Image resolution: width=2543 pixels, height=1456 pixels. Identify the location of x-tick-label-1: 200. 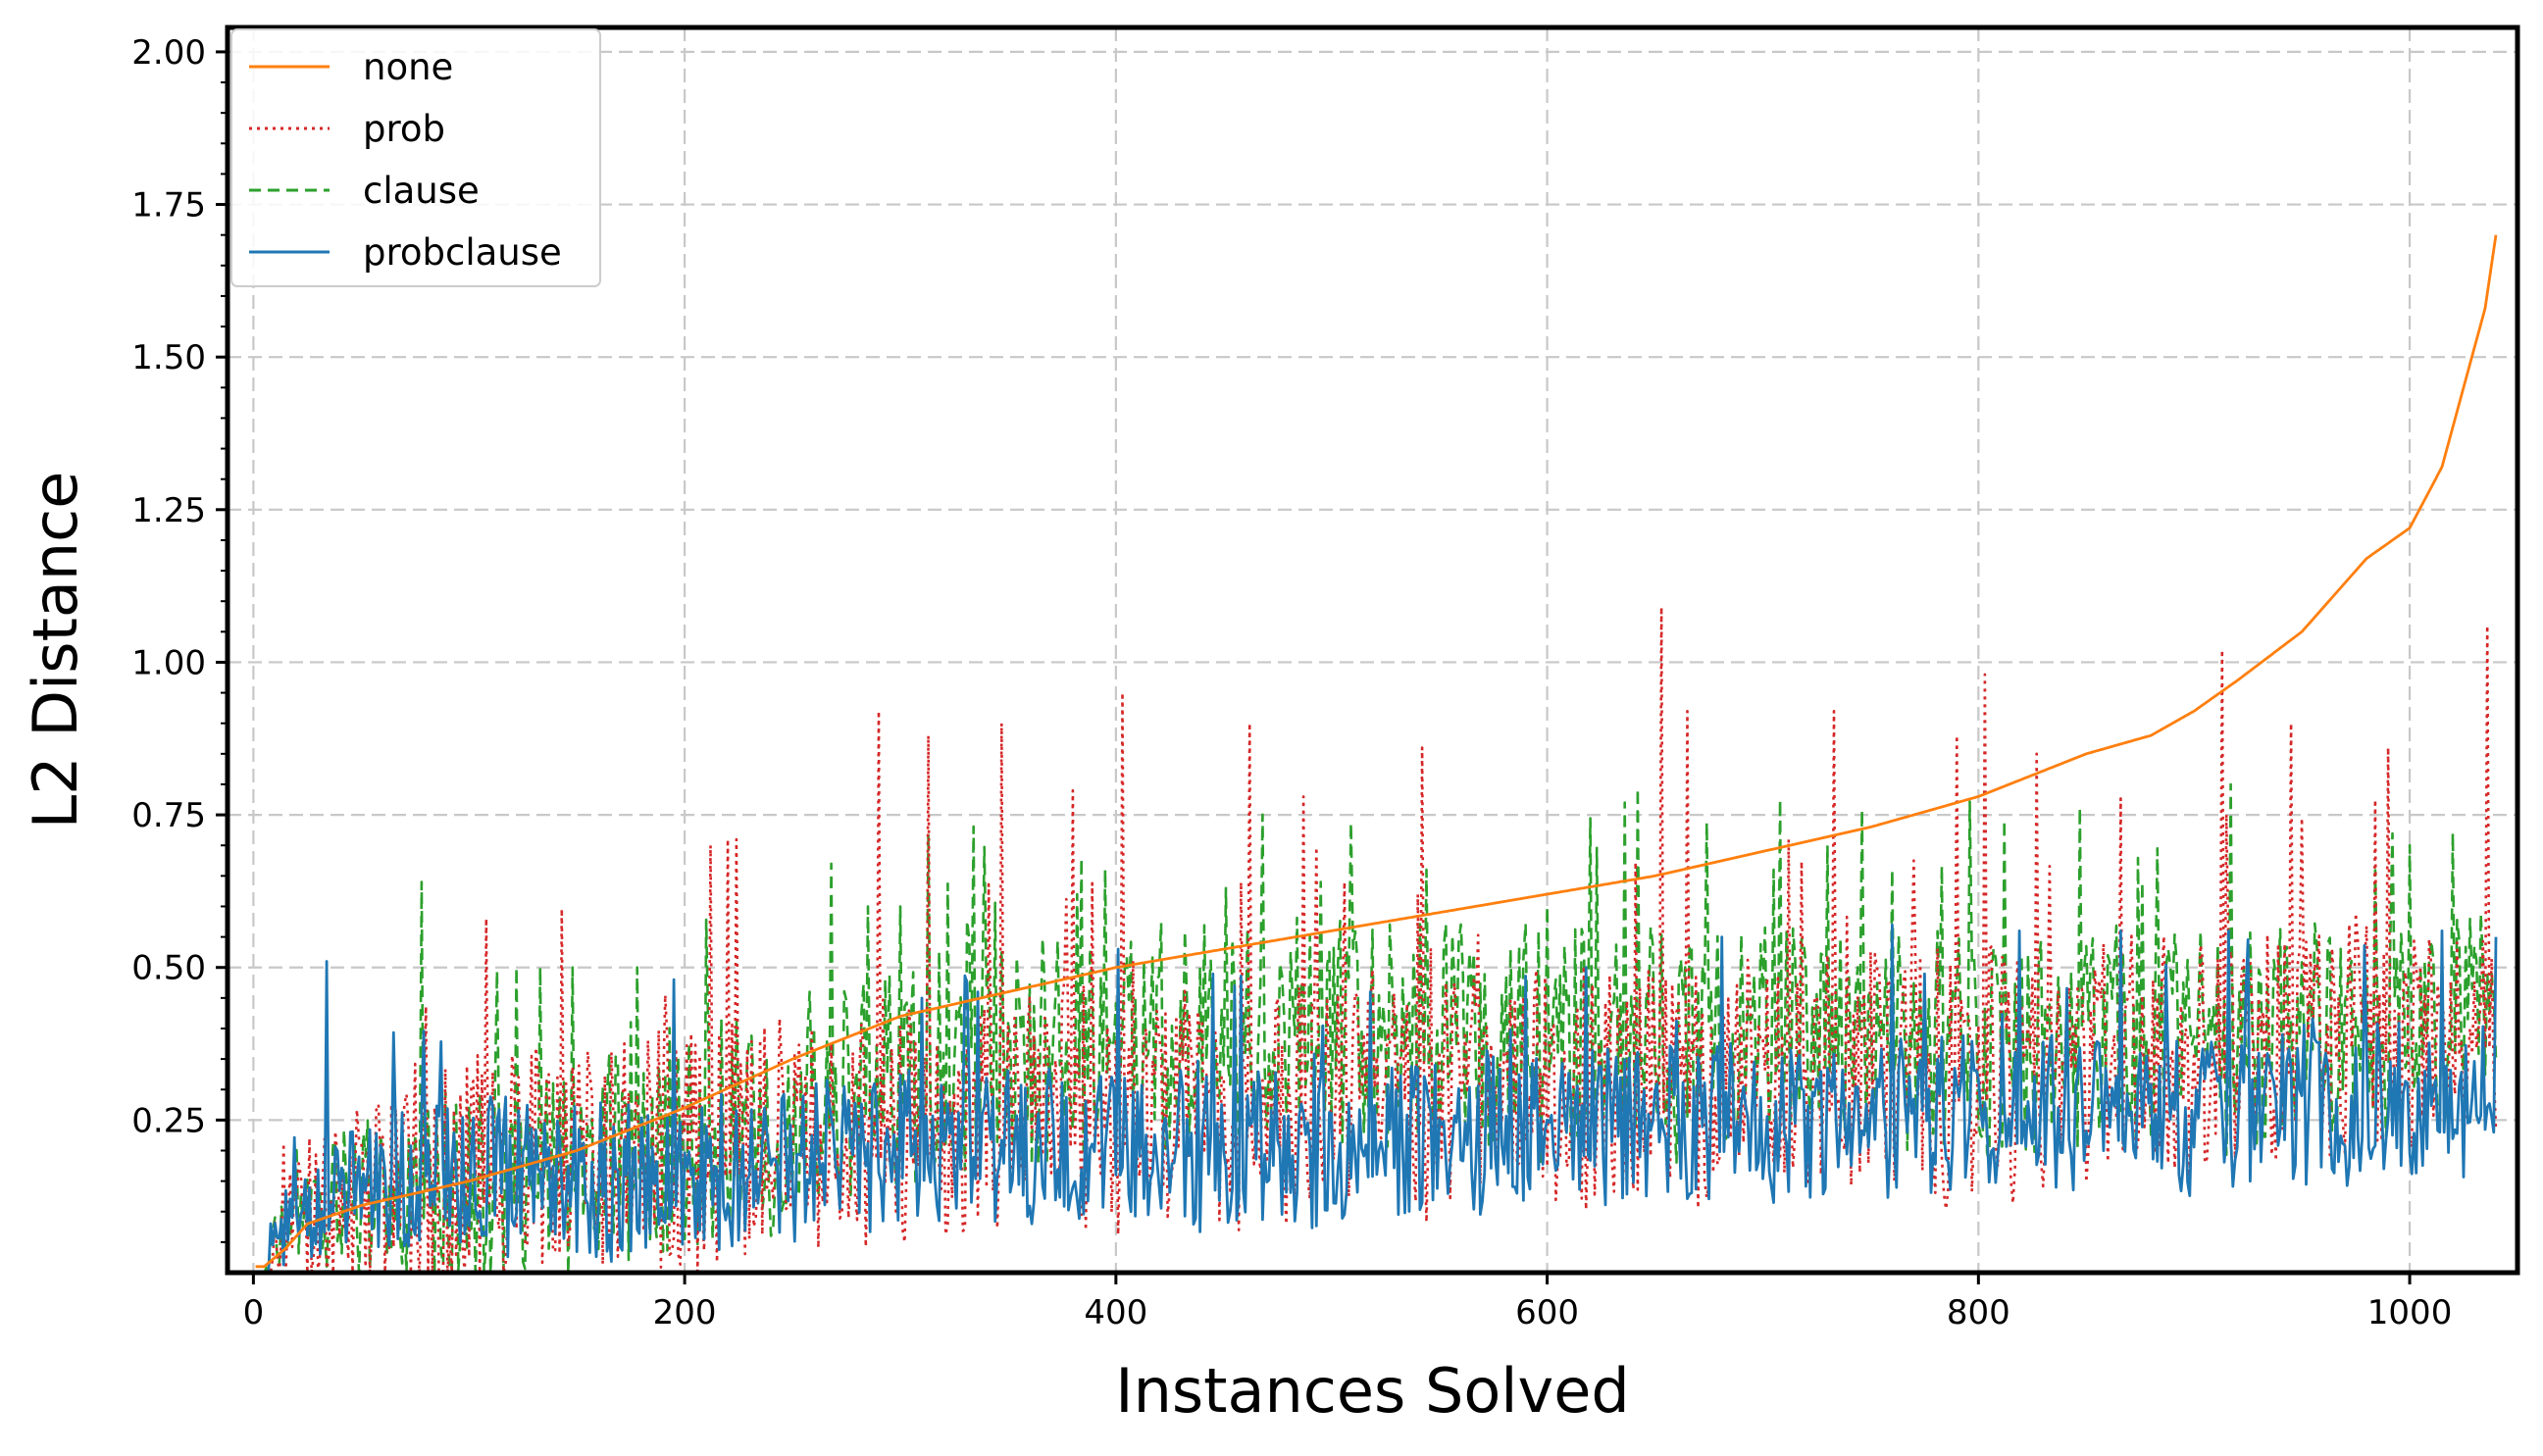
(685, 1312).